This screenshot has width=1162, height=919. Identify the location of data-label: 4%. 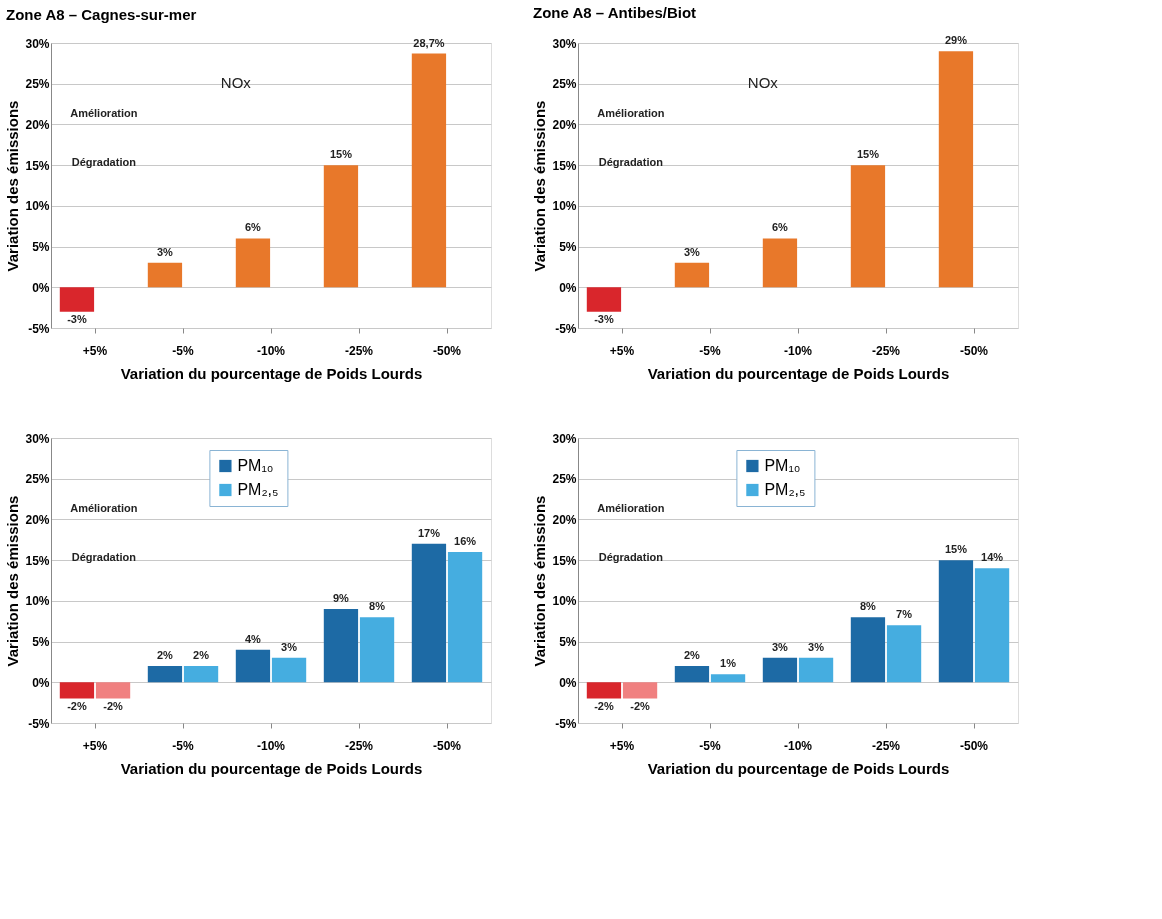
(253, 638).